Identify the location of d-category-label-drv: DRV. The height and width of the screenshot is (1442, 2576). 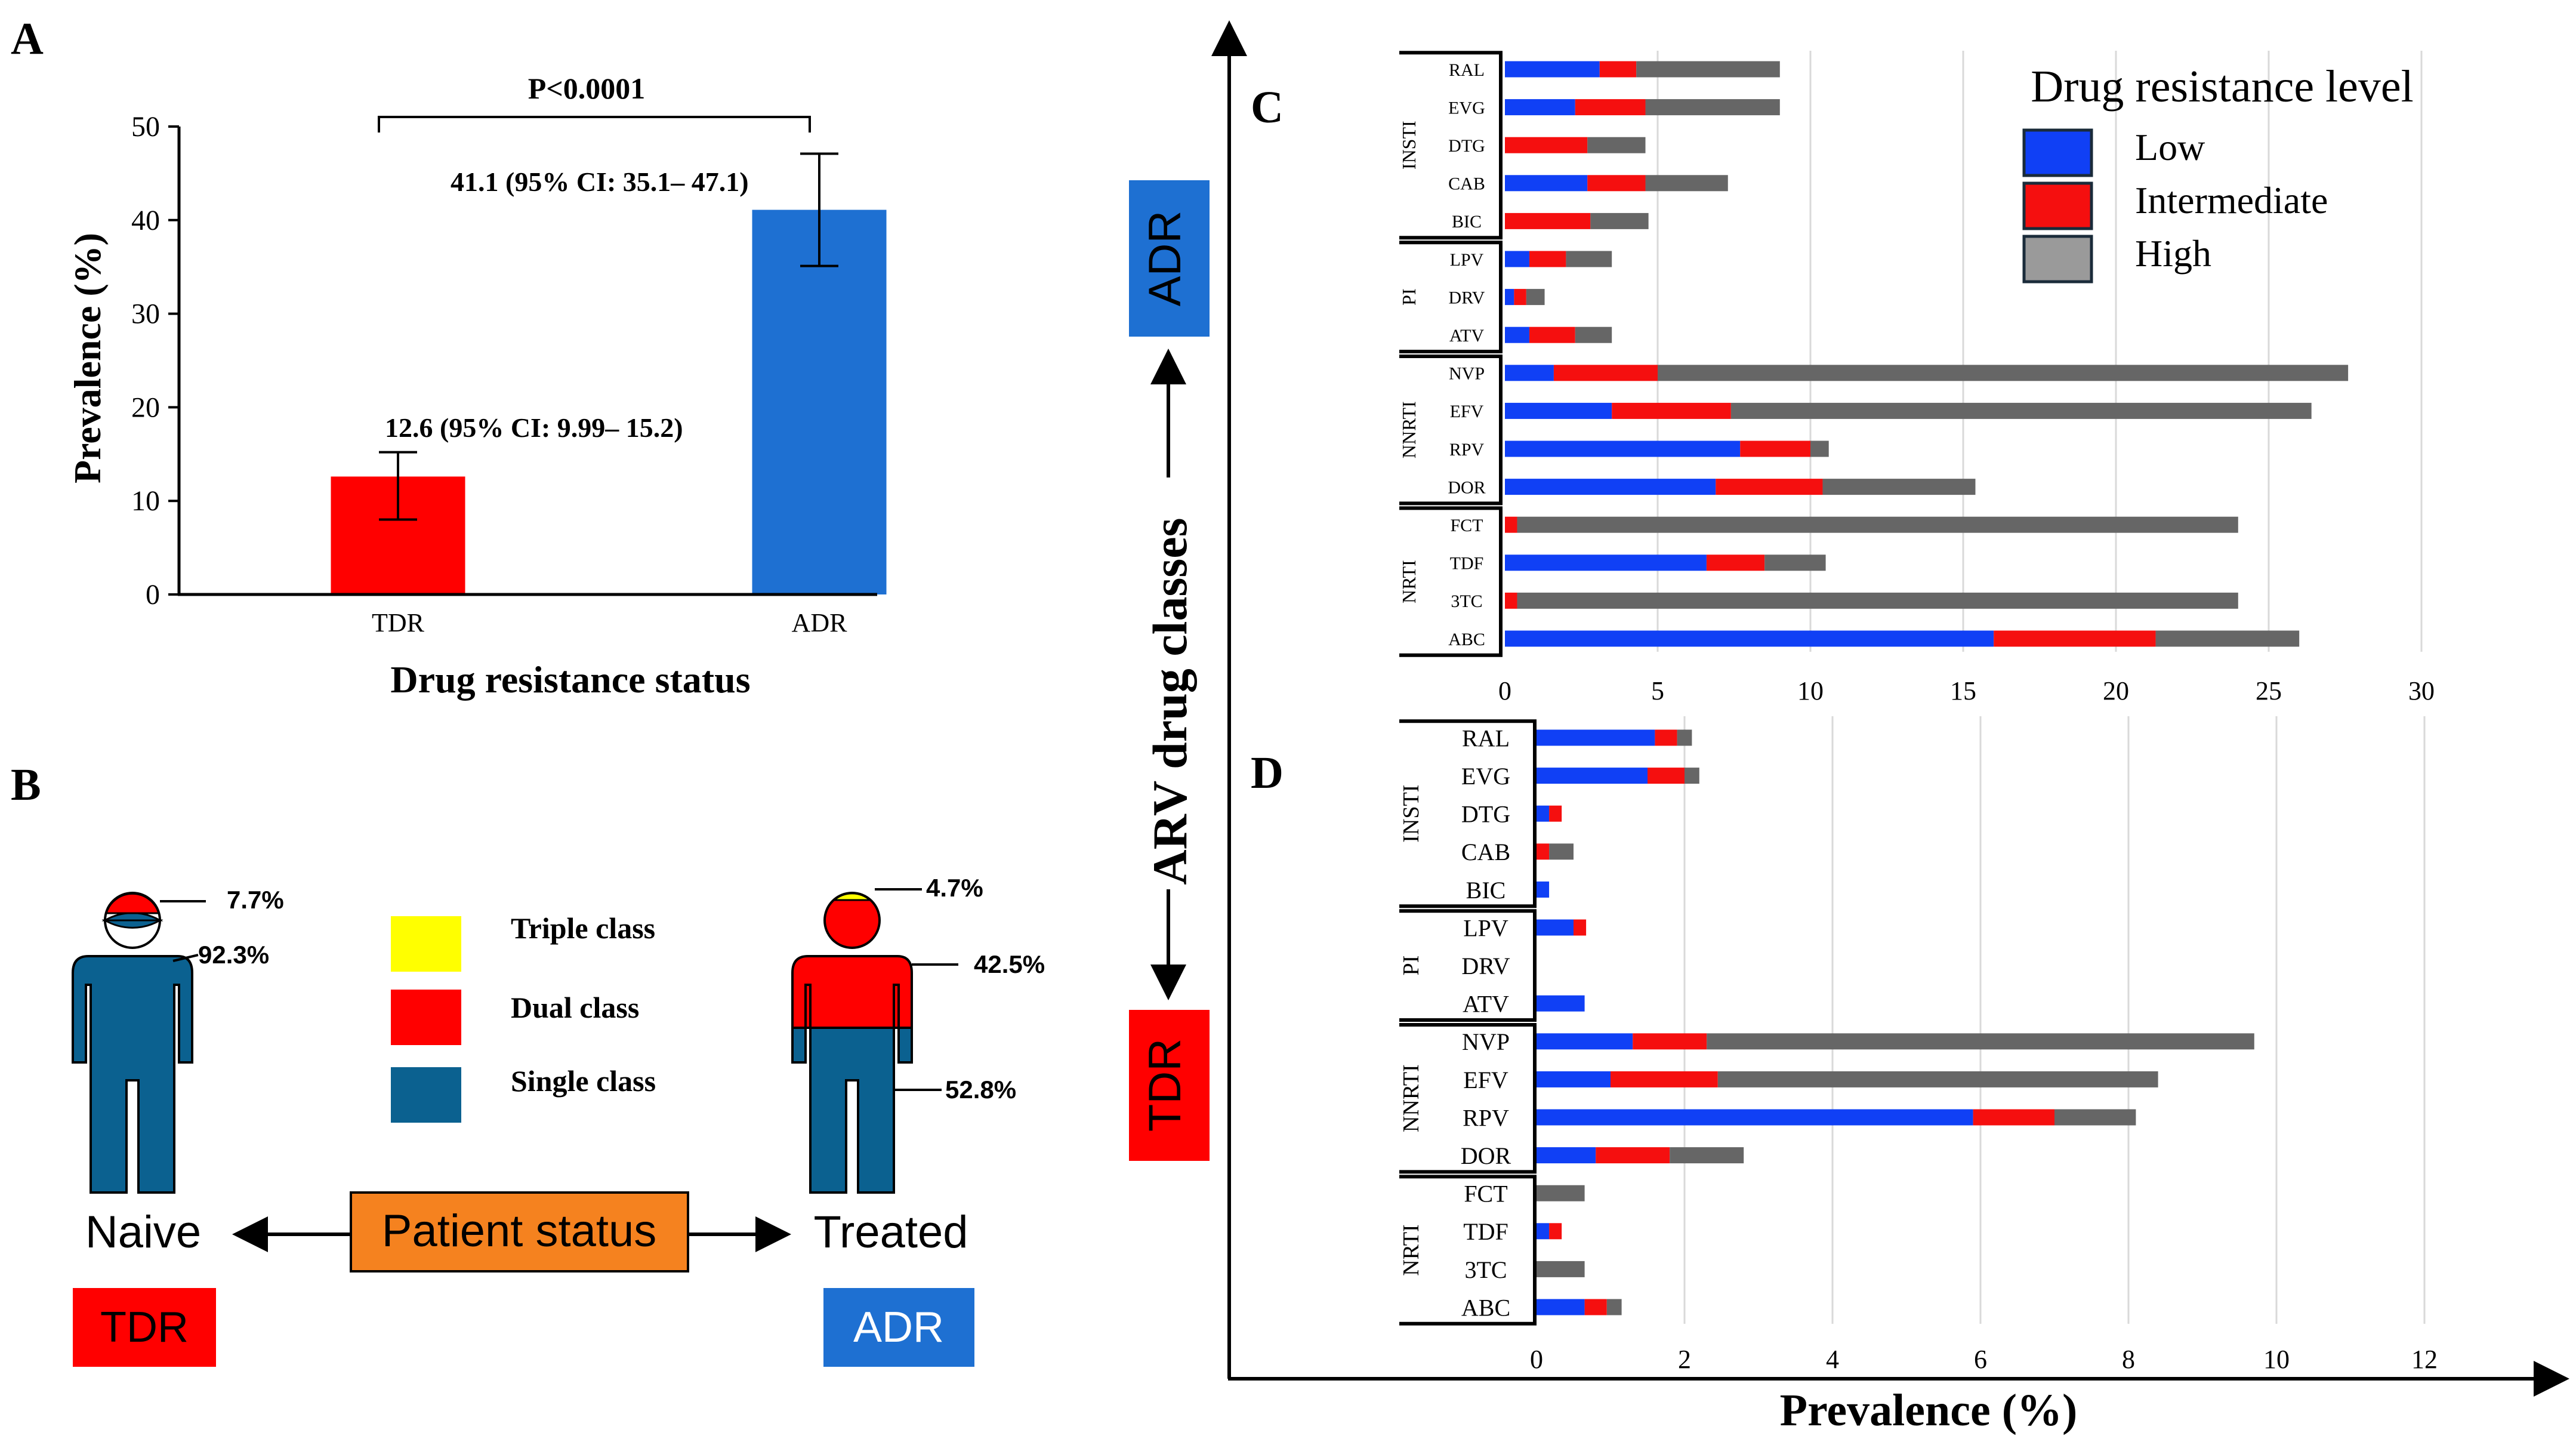
(1485, 966).